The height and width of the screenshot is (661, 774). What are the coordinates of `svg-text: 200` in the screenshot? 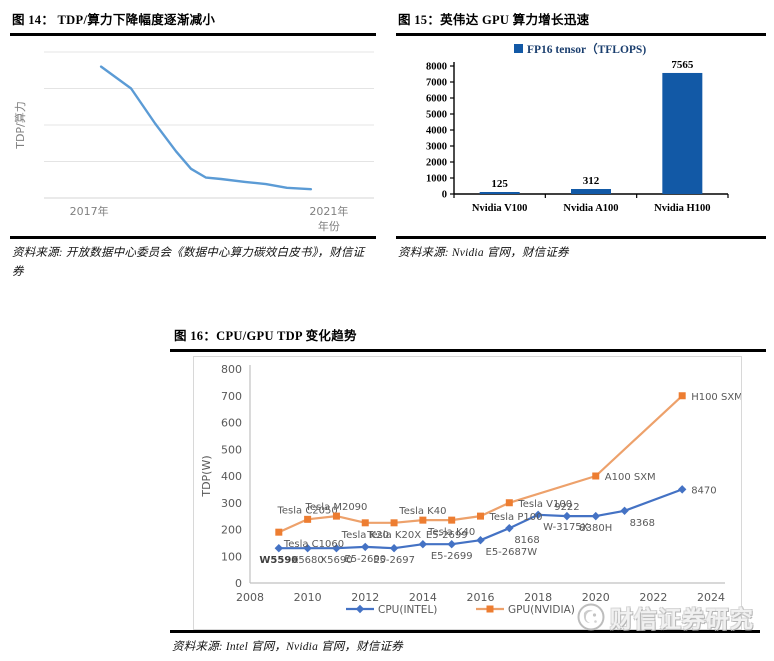 It's located at (231, 530).